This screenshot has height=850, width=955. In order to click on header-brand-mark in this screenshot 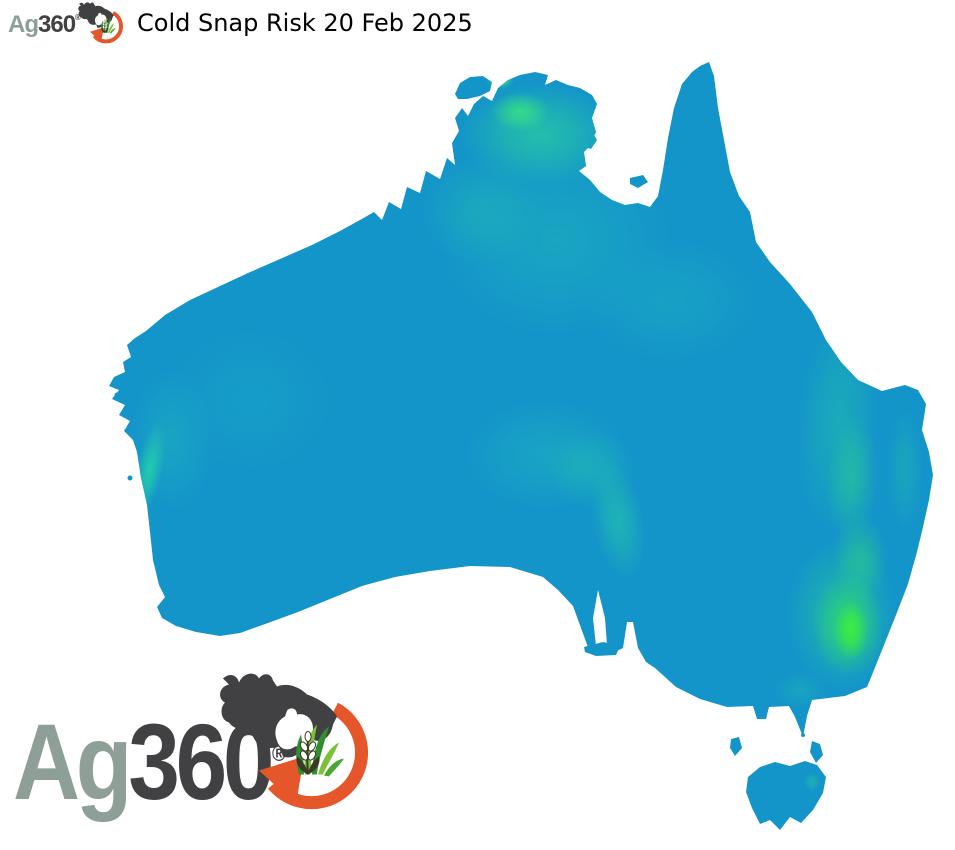, I will do `click(100, 27)`.